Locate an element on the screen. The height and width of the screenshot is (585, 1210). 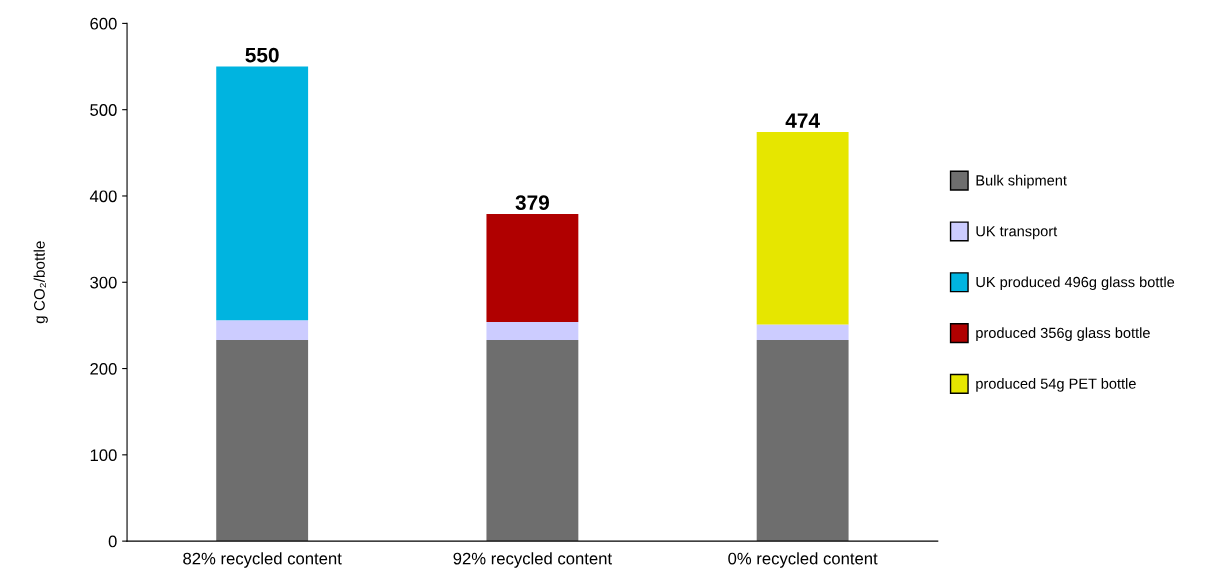
y-tick-label: 600 is located at coordinates (103, 23).